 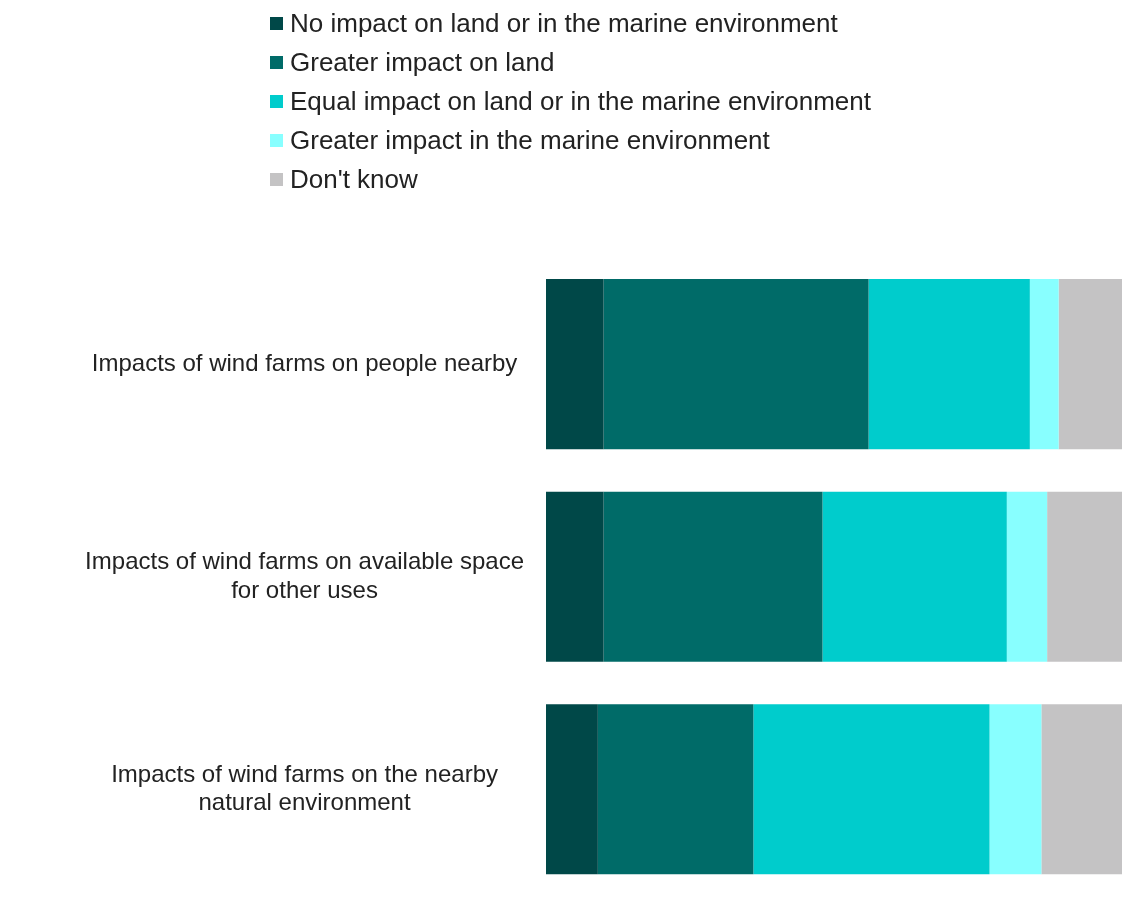 What do you see at coordinates (305, 574) in the screenshot?
I see `y-tick-label: Impacts of wind farms on available space for other uses` at bounding box center [305, 574].